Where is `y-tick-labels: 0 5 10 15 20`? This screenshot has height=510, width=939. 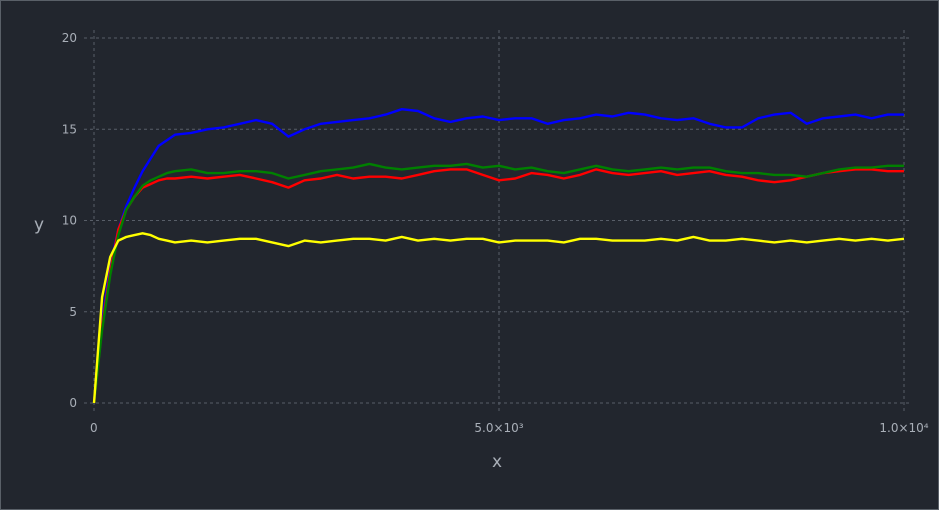 y-tick-labels: 0 5 10 15 20 is located at coordinates (69, 220).